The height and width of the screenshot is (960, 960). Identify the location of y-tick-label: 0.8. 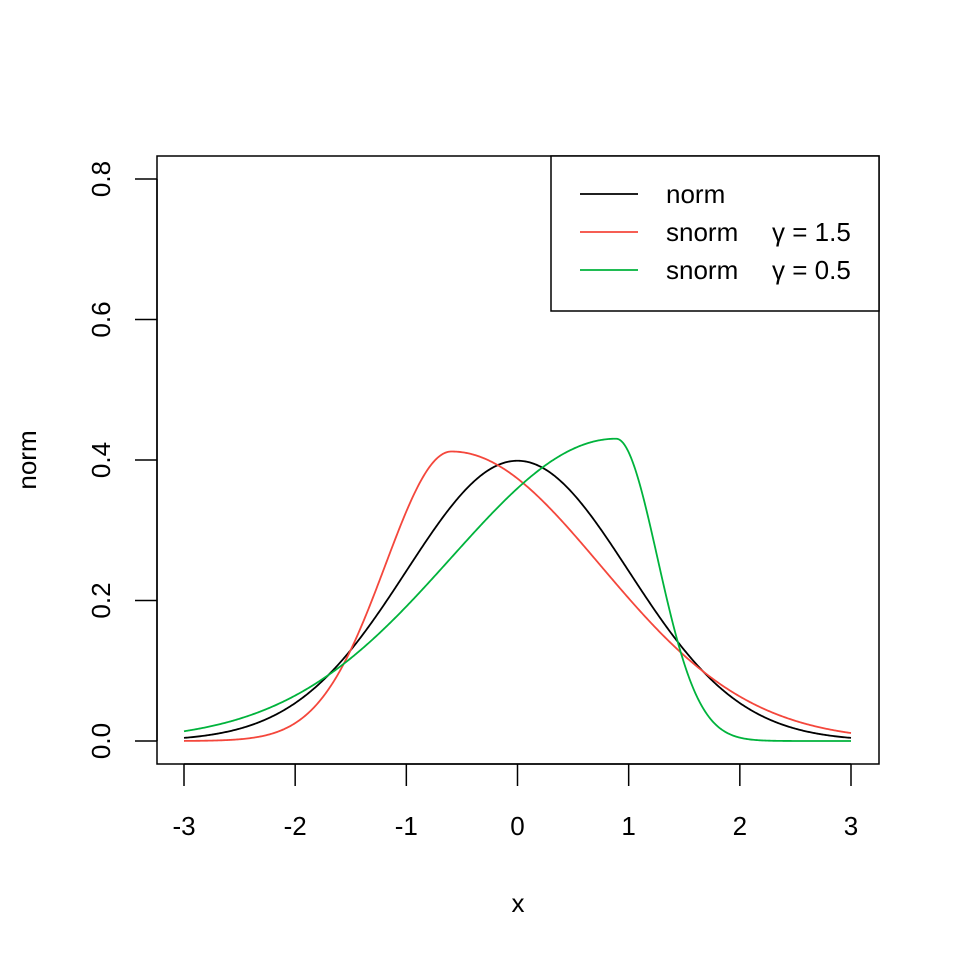
(101, 179).